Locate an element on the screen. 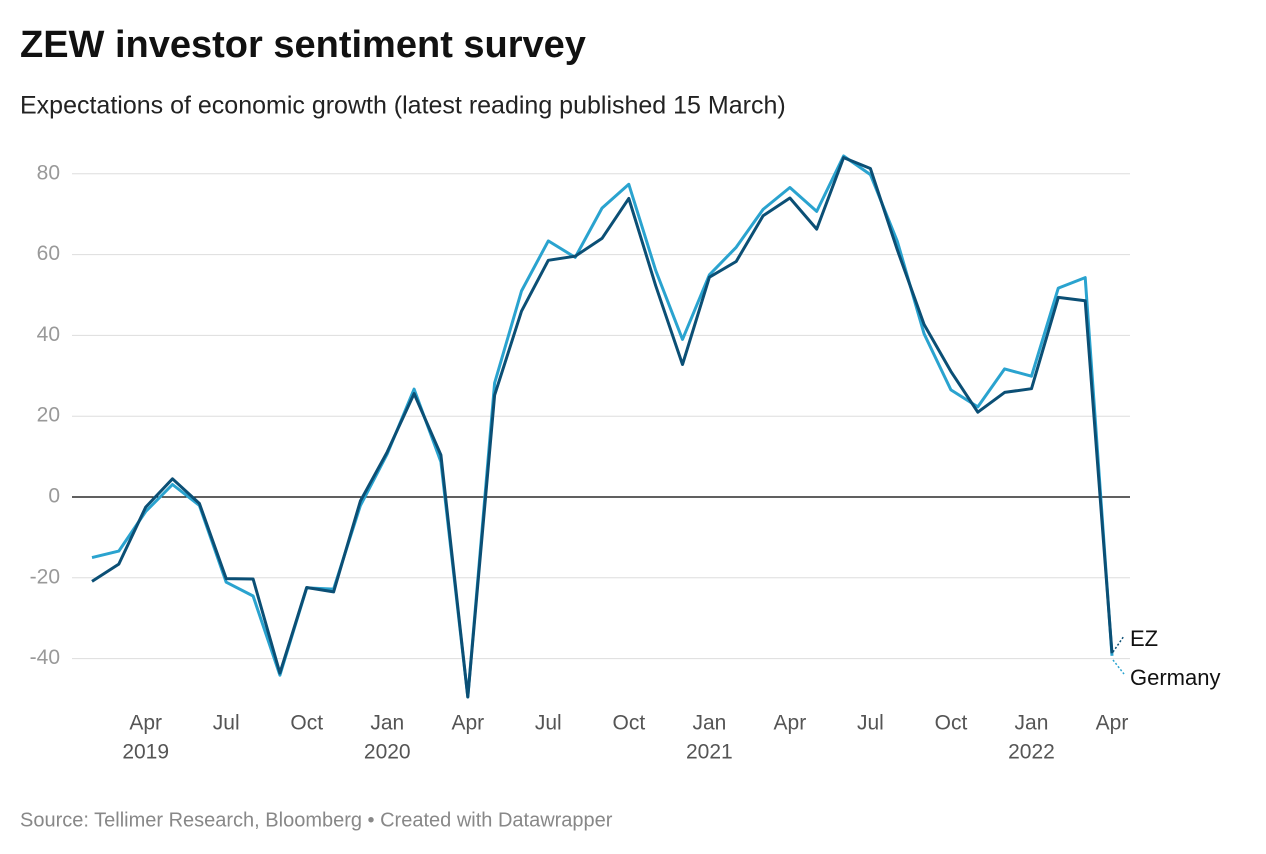 The image size is (1266, 854). series-label: EZ is located at coordinates (1144, 638).